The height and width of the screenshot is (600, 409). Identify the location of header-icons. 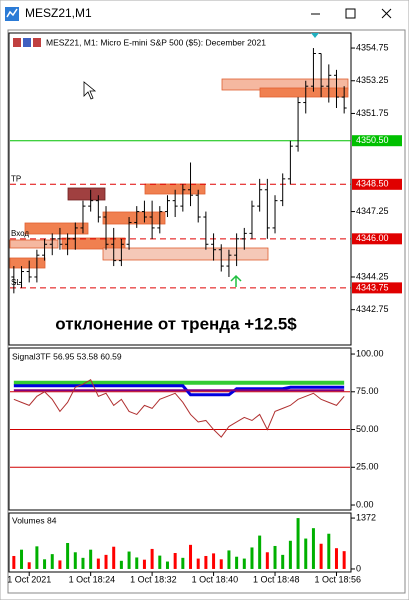
(27, 42).